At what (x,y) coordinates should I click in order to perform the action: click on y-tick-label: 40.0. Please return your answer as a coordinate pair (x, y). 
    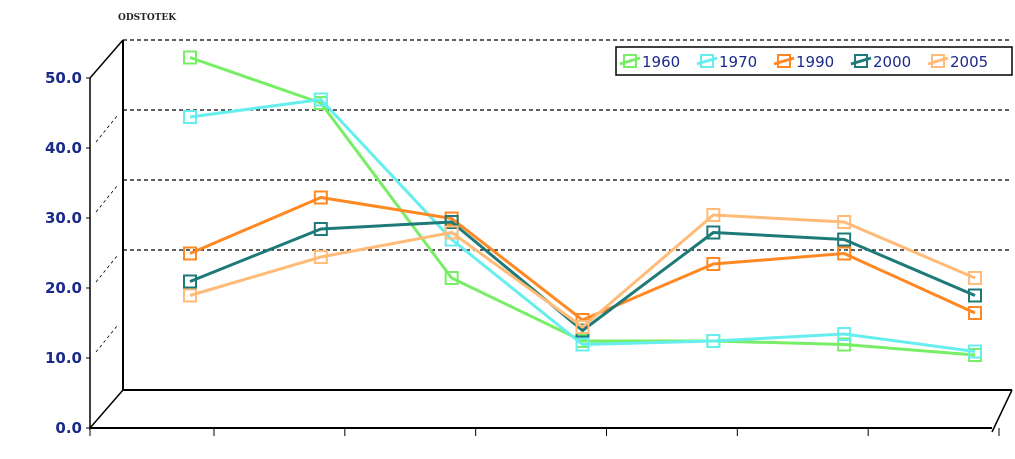
    Looking at the image, I should click on (63, 148).